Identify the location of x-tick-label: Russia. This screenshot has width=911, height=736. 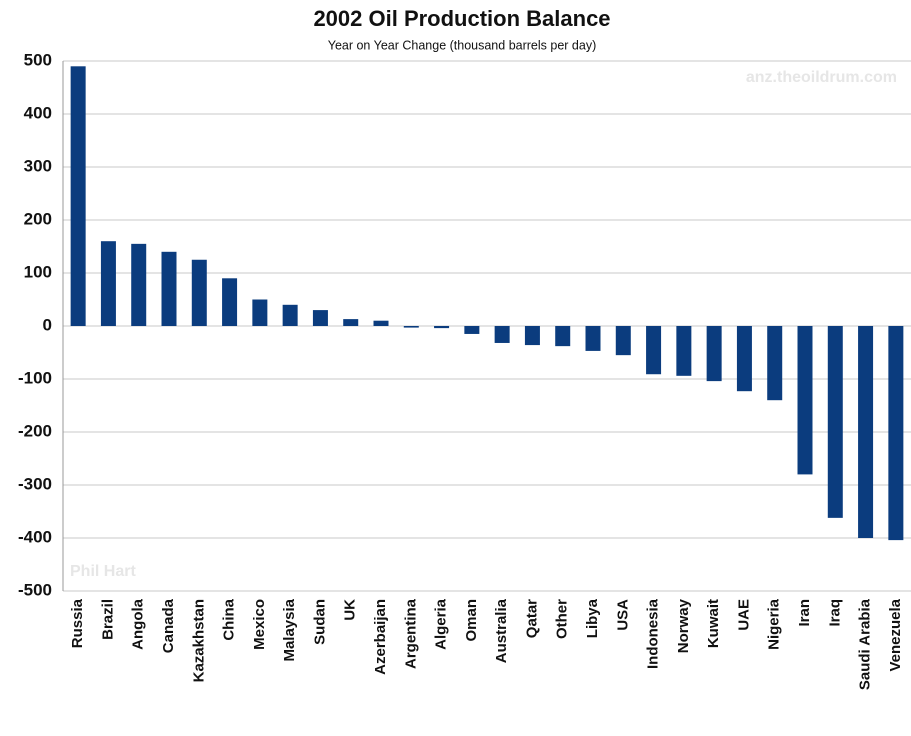
(77, 623).